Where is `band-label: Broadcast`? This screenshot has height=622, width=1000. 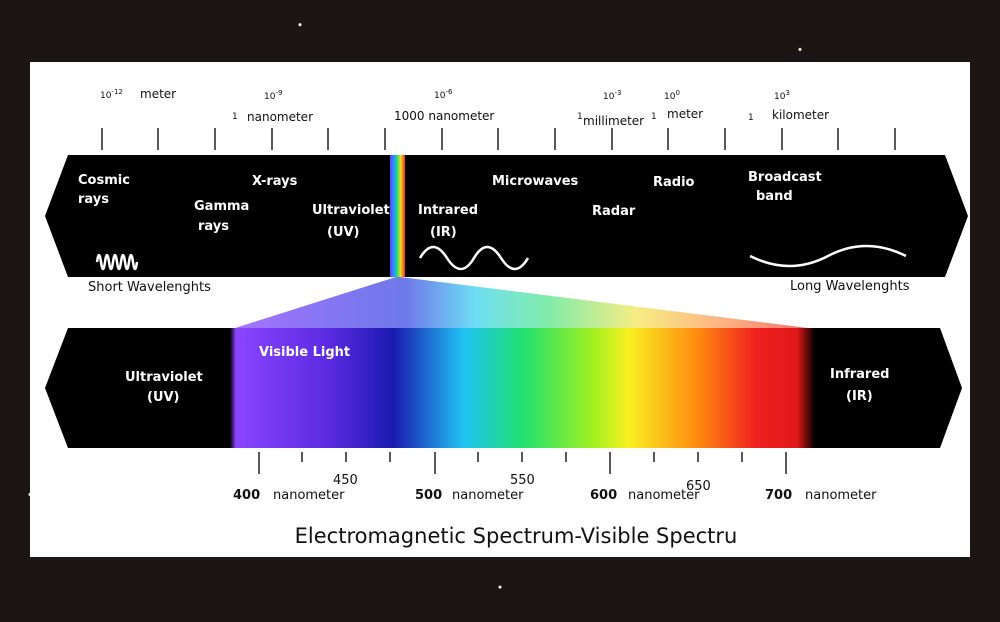 band-label: Broadcast is located at coordinates (785, 177).